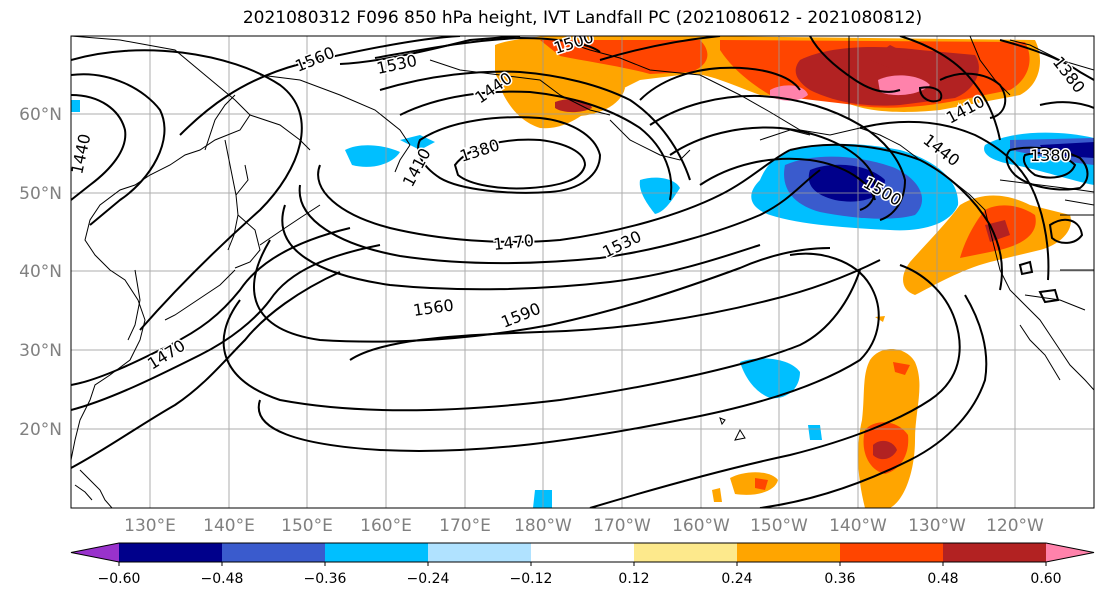 The width and height of the screenshot is (1105, 601). I want to click on colorbar-tick-label: −0.48, so click(222, 579).